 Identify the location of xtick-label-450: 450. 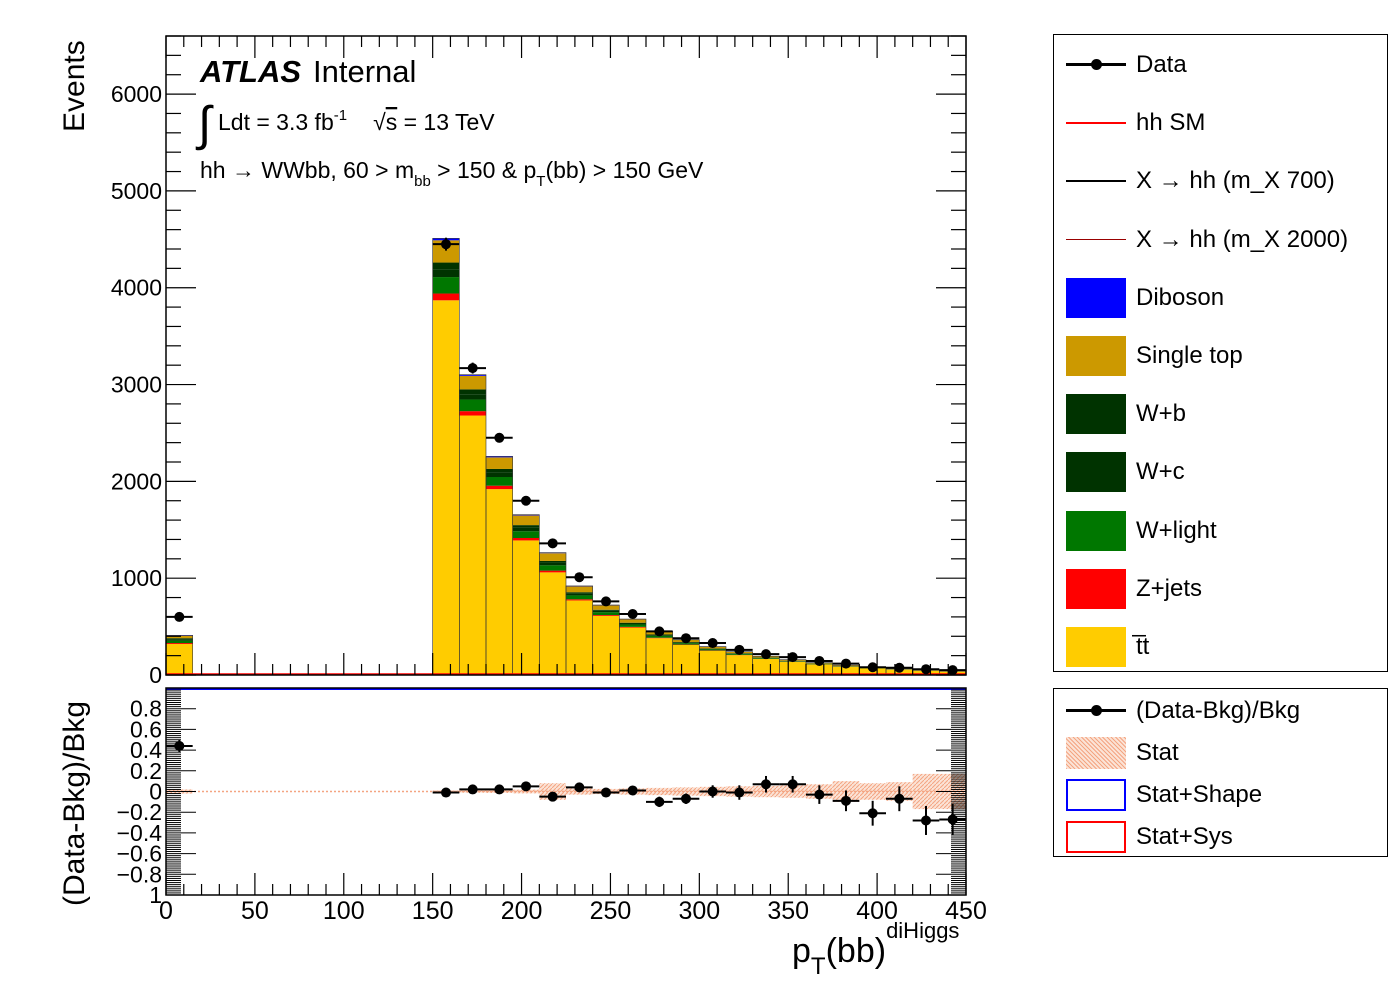
(966, 911).